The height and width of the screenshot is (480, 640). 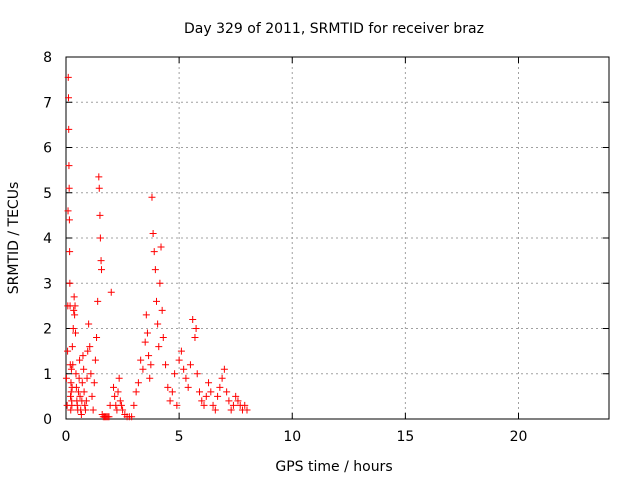 What do you see at coordinates (47, 58) in the screenshot?
I see `y-tick-label: 8` at bounding box center [47, 58].